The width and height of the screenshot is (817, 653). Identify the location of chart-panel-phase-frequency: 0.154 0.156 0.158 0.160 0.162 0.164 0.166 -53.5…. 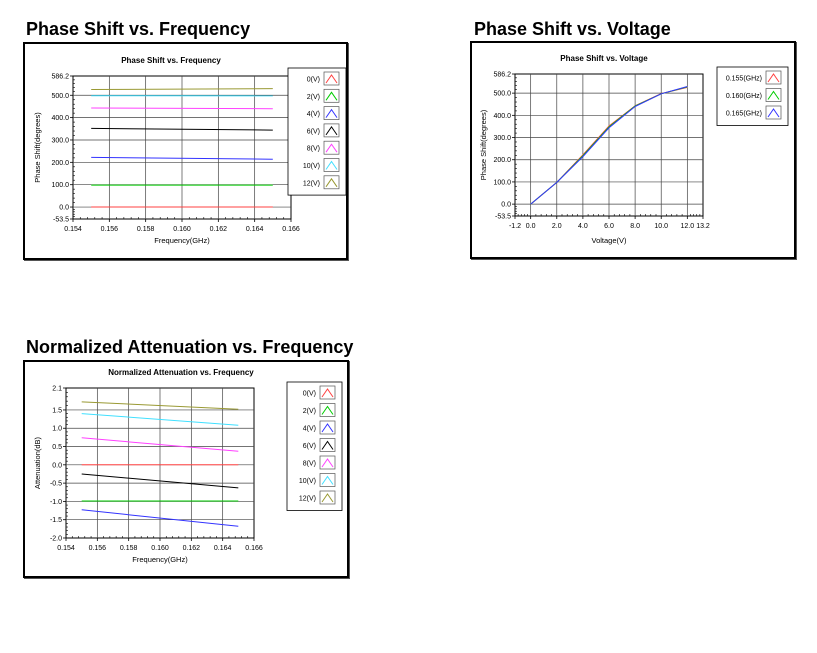
(185, 151).